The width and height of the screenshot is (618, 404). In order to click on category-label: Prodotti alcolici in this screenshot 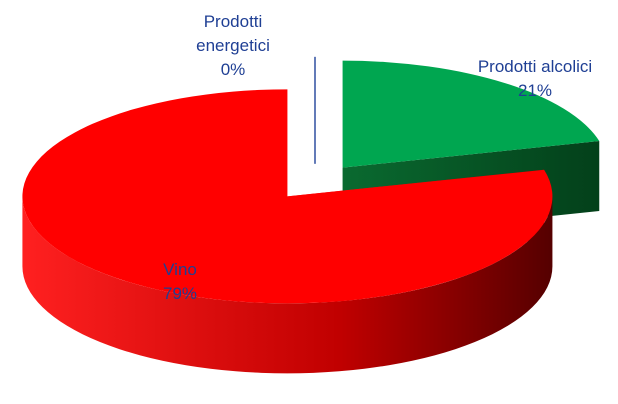, I will do `click(535, 66)`.